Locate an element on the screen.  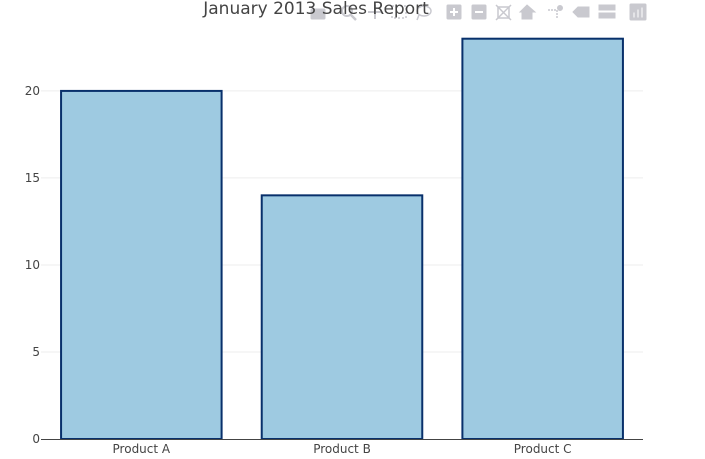
bar-product-b is located at coordinates (342, 317).